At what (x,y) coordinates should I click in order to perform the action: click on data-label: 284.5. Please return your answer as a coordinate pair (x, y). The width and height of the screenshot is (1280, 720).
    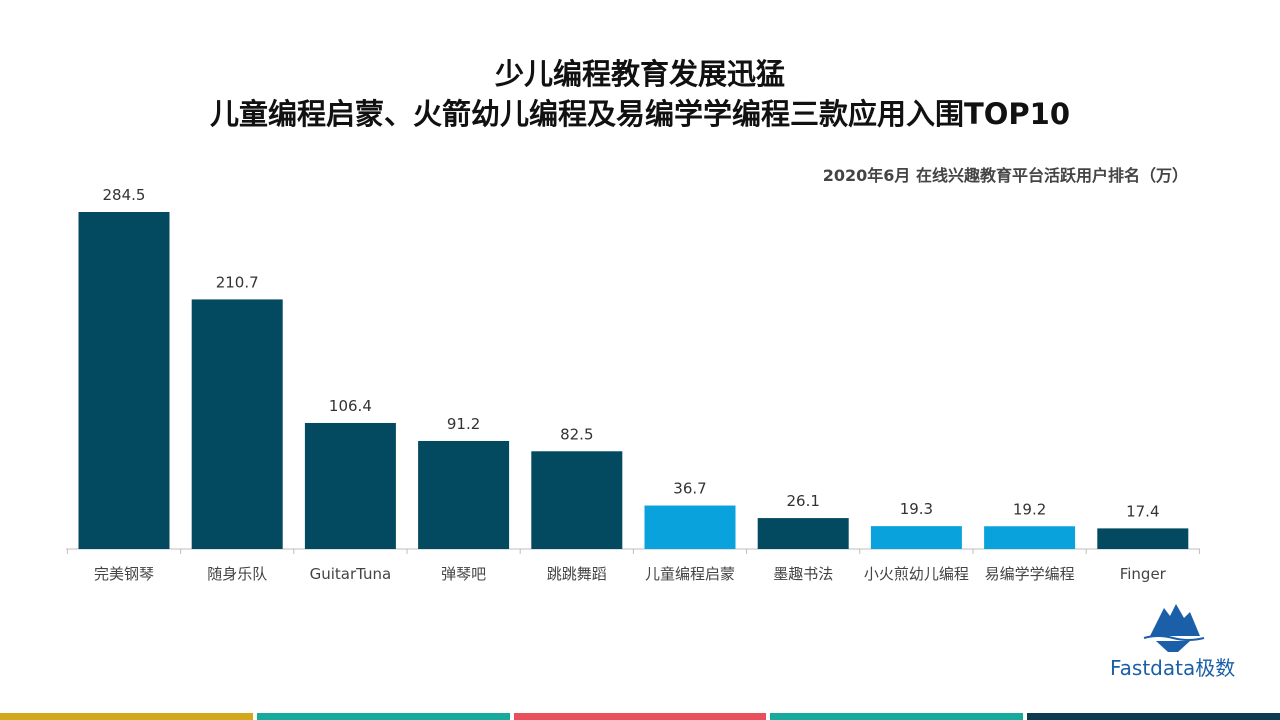
    Looking at the image, I should click on (124, 195).